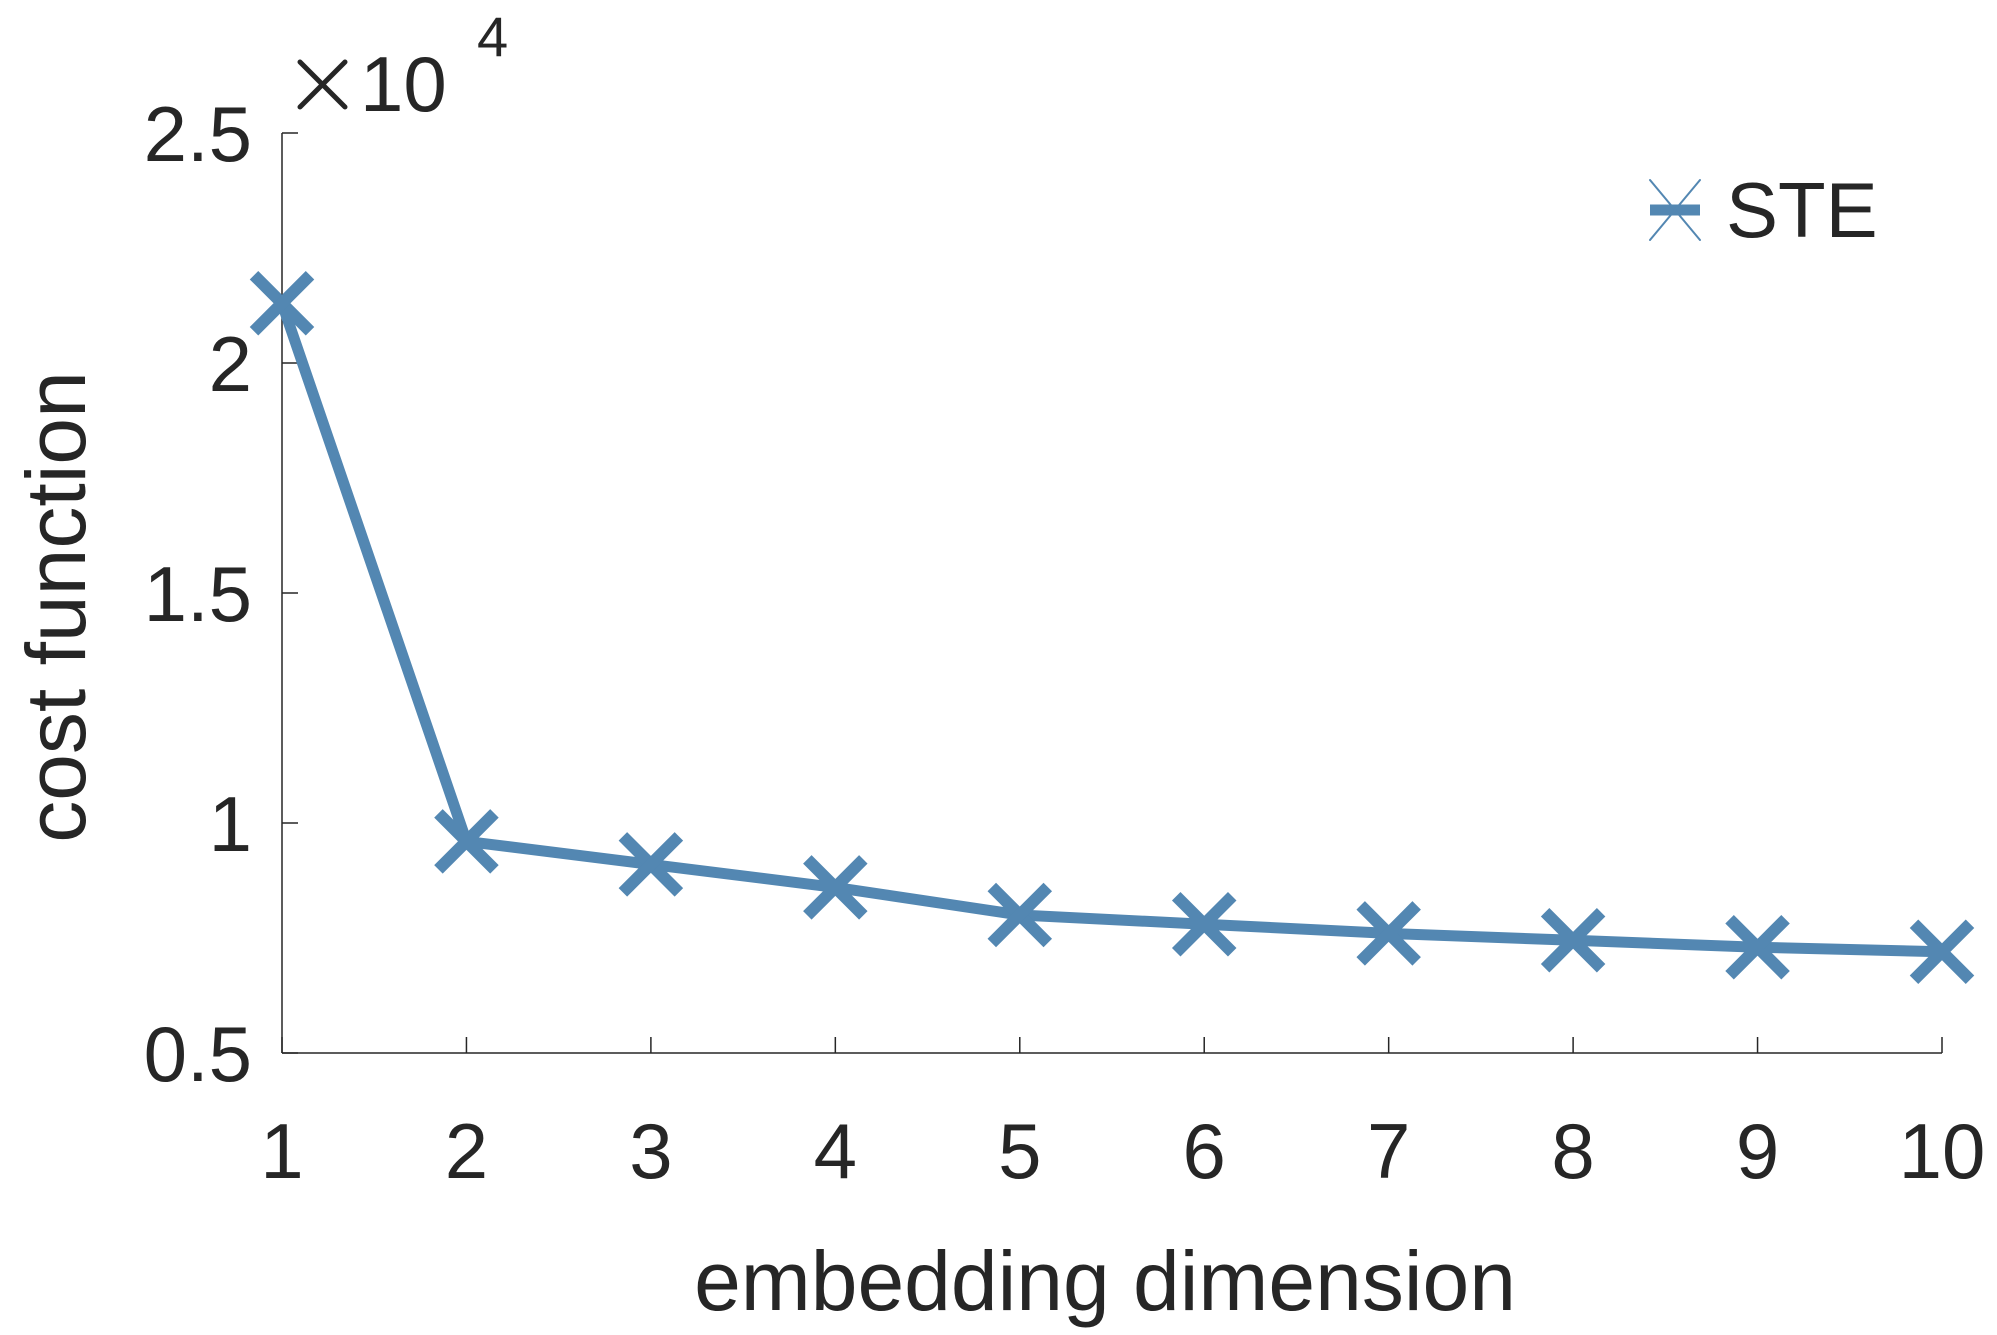 The width and height of the screenshot is (1997, 1335). Describe the element at coordinates (1388, 1151) in the screenshot. I see `x-tick-label: 7` at that location.